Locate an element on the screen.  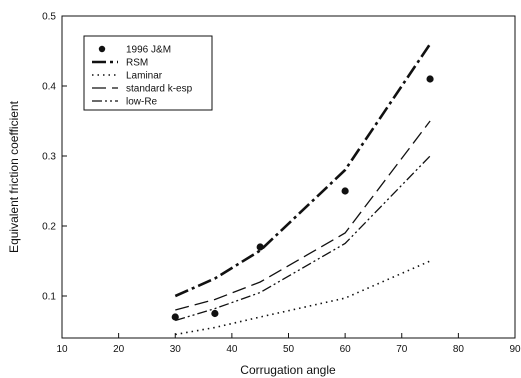
legend-label-standard-k-esp: standard k-esp is located at coordinates (159, 89).